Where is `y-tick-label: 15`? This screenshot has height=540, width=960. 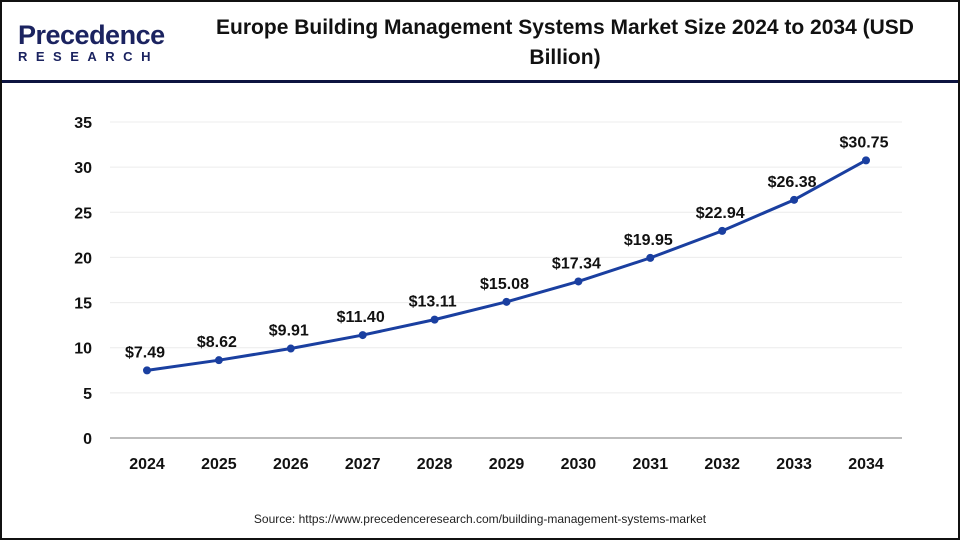 y-tick-label: 15 is located at coordinates (83, 304).